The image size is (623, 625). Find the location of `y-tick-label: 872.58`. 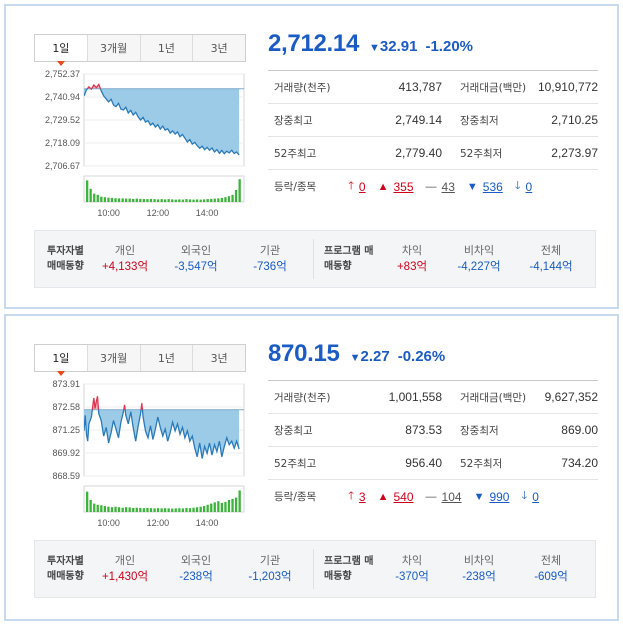

y-tick-label: 872.58 is located at coordinates (66, 407).